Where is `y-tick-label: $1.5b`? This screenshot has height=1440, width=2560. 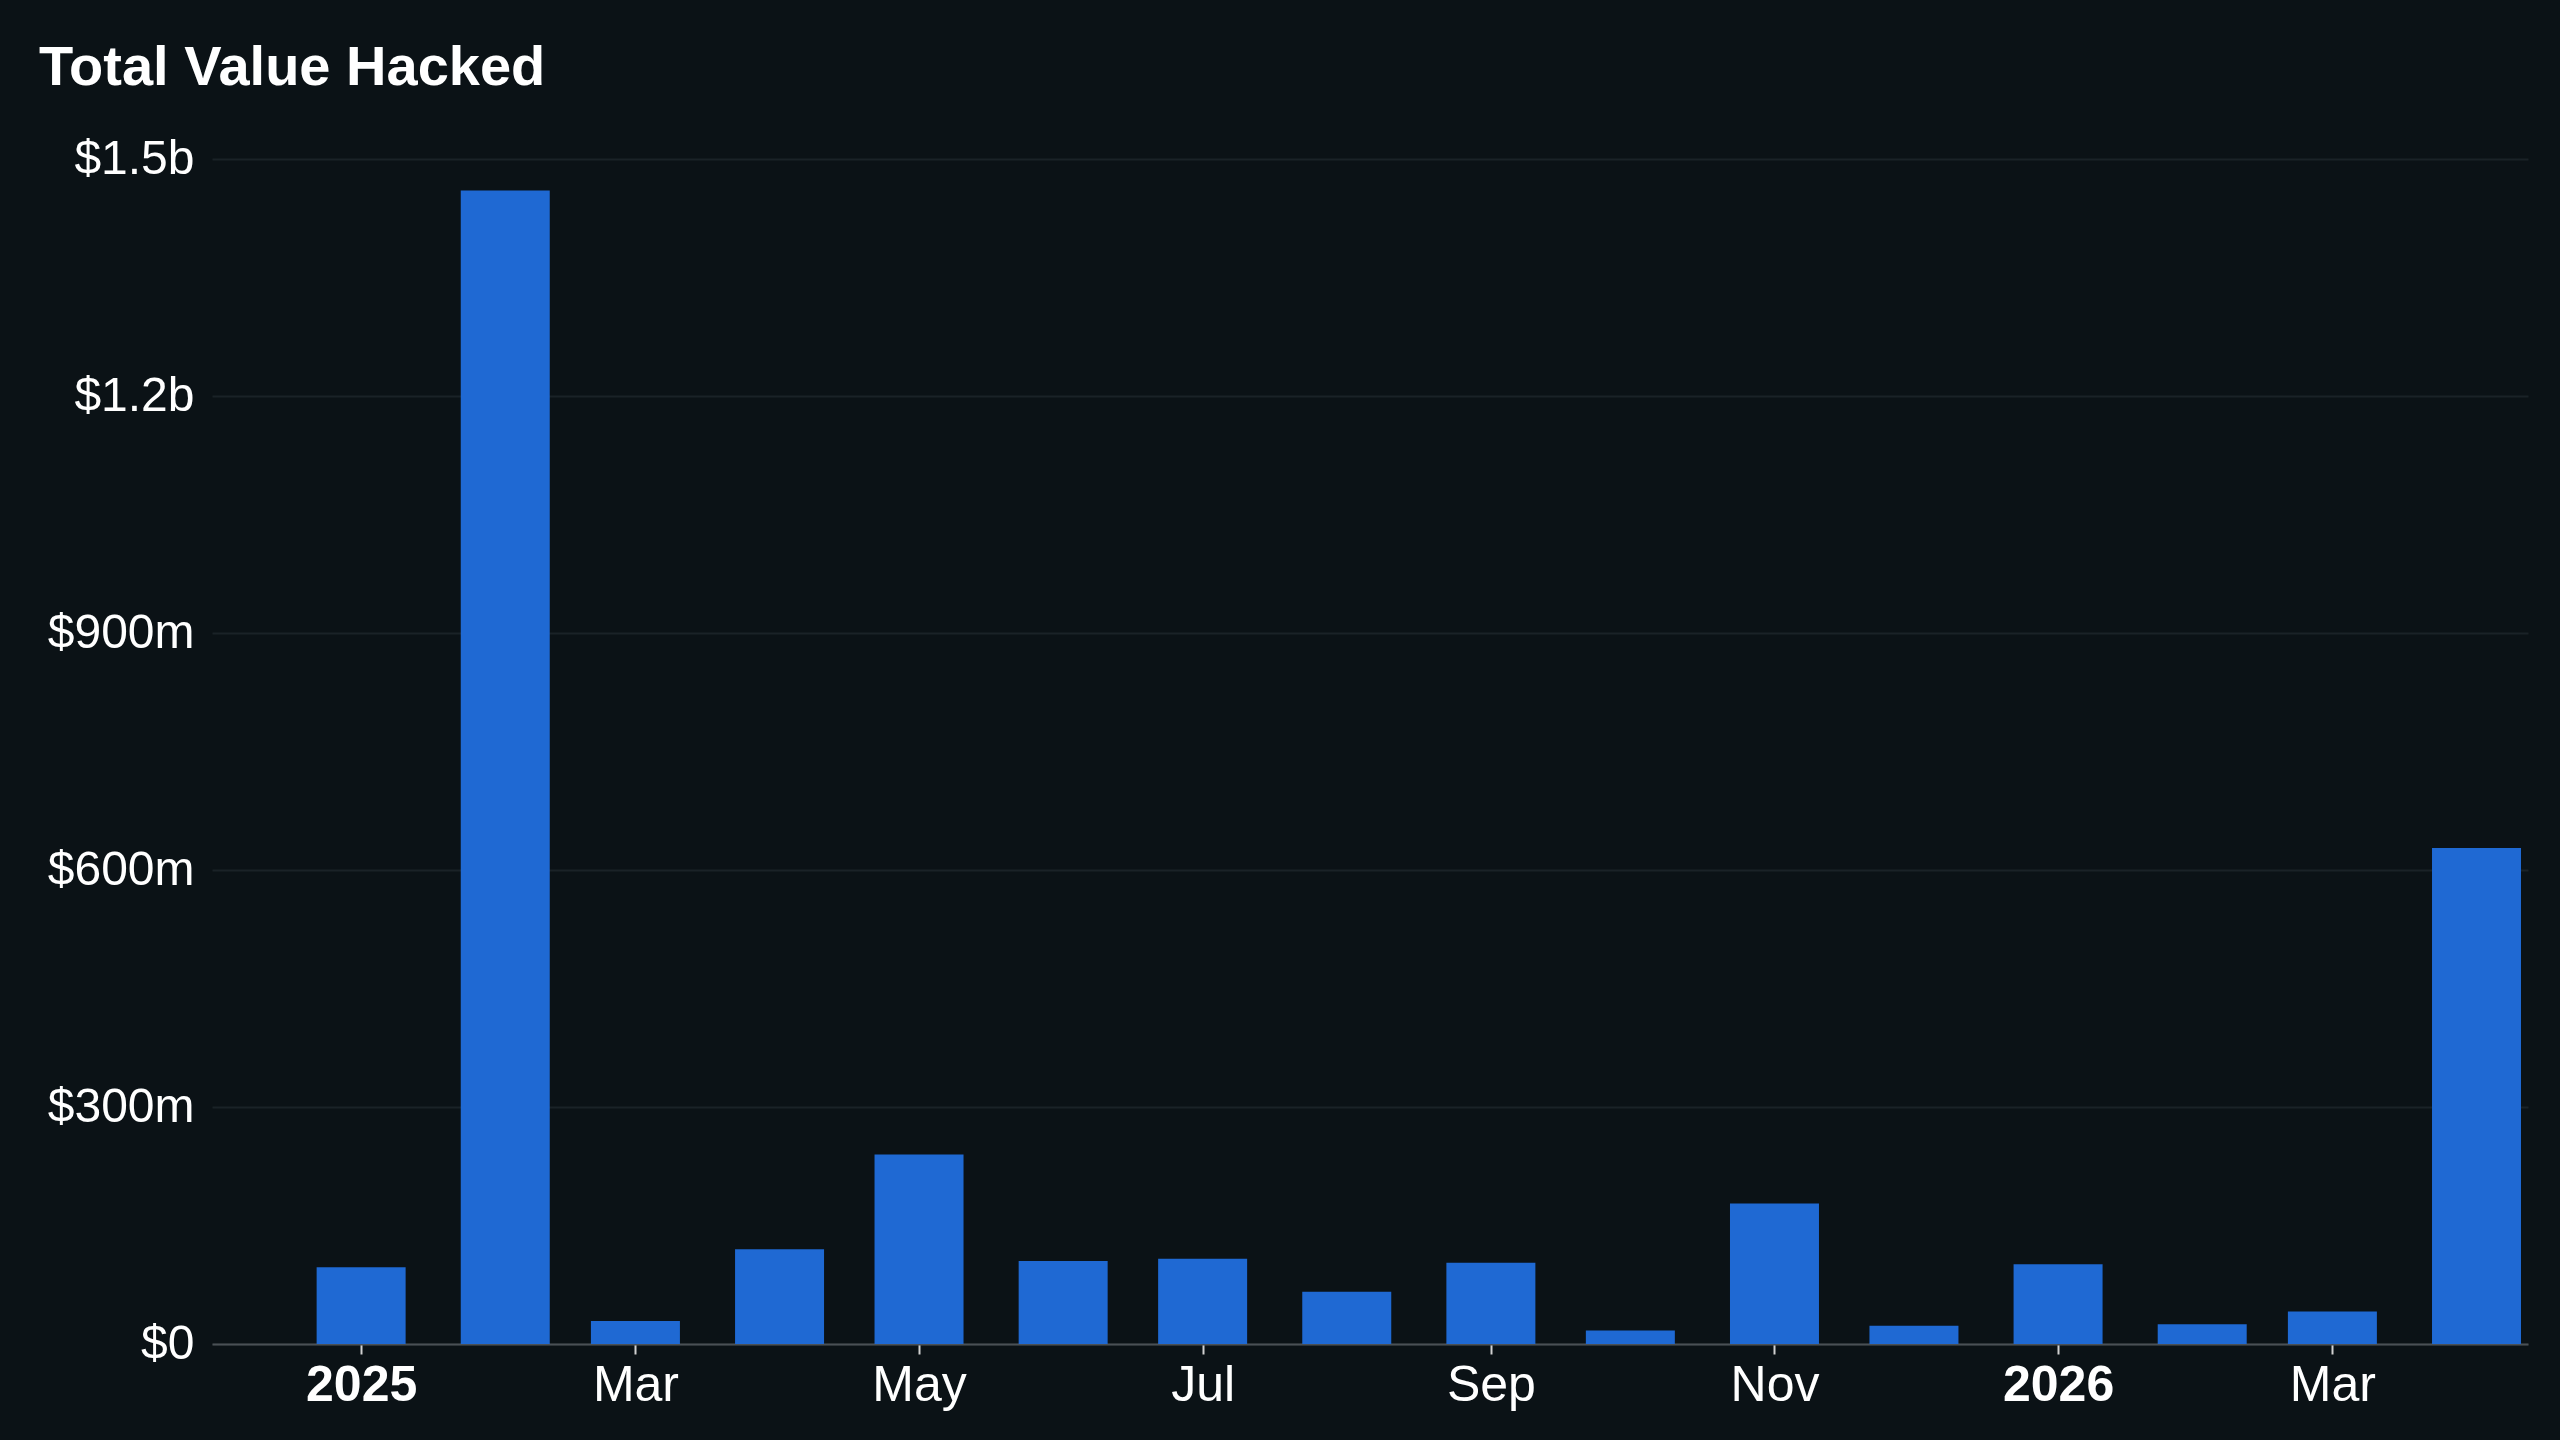
y-tick-label: $1.5b is located at coordinates (134, 157).